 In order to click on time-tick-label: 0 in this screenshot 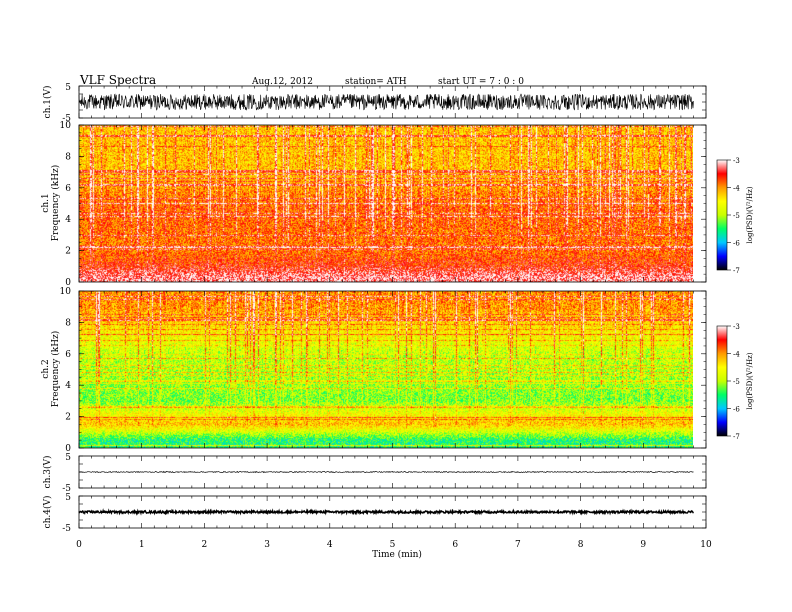, I will do `click(79, 545)`.